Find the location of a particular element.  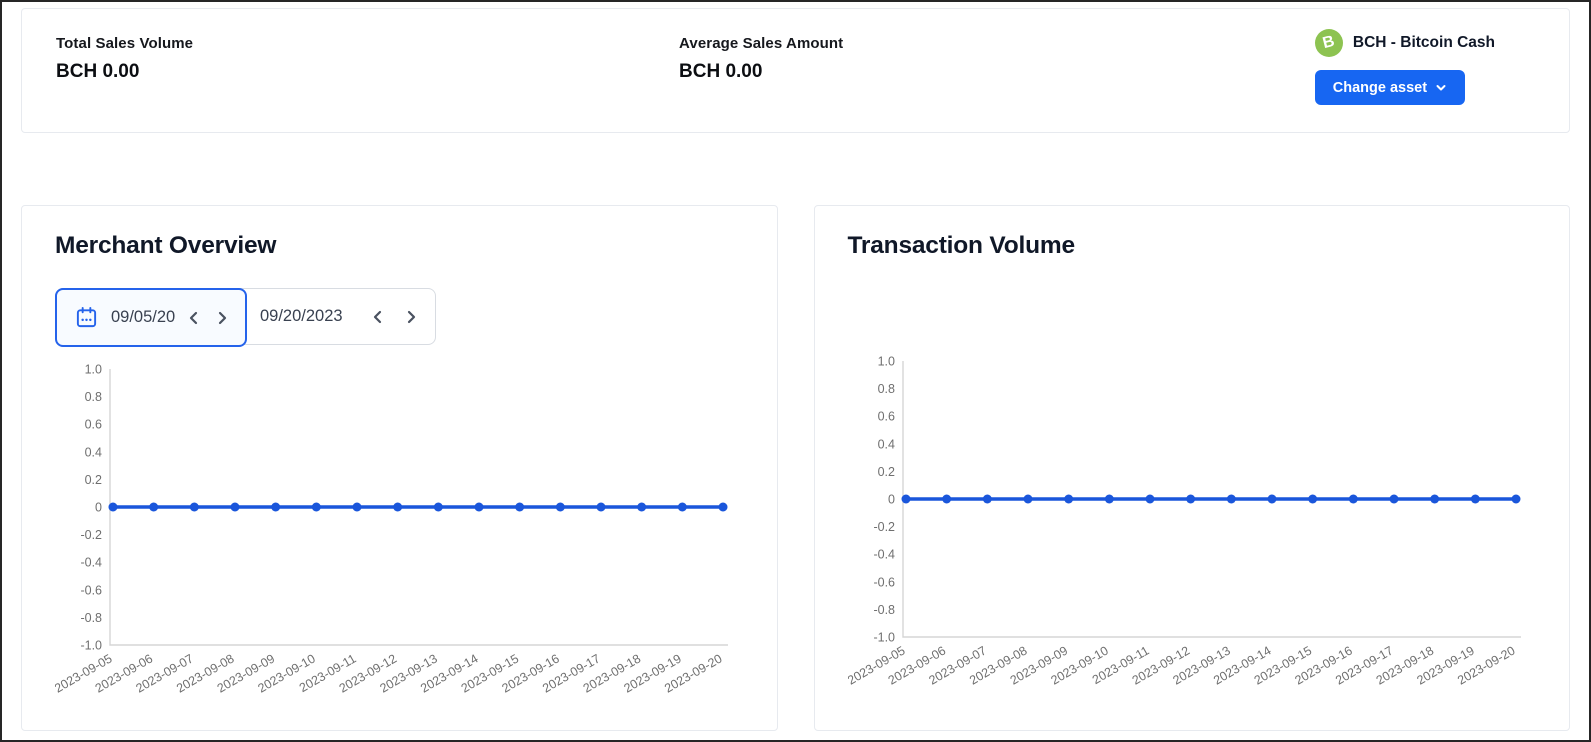

stat-total-sales-volume: Total Sales Volume BCH 0.00 is located at coordinates (367, 83).